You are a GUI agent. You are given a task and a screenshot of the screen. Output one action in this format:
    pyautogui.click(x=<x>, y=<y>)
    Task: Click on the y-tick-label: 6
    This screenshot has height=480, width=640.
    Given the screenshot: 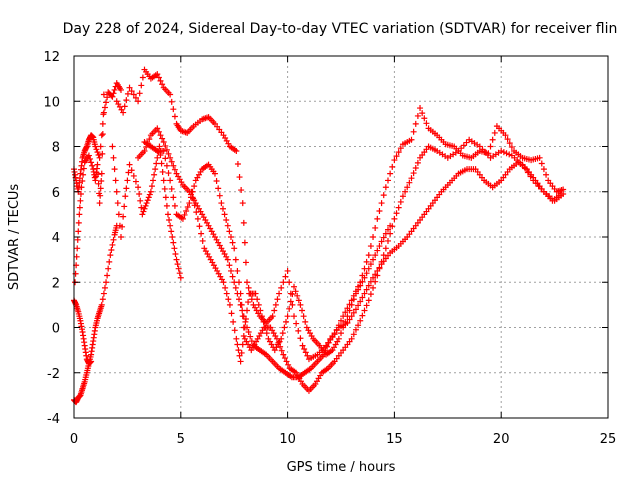 What is the action you would take?
    pyautogui.click(x=56, y=193)
    